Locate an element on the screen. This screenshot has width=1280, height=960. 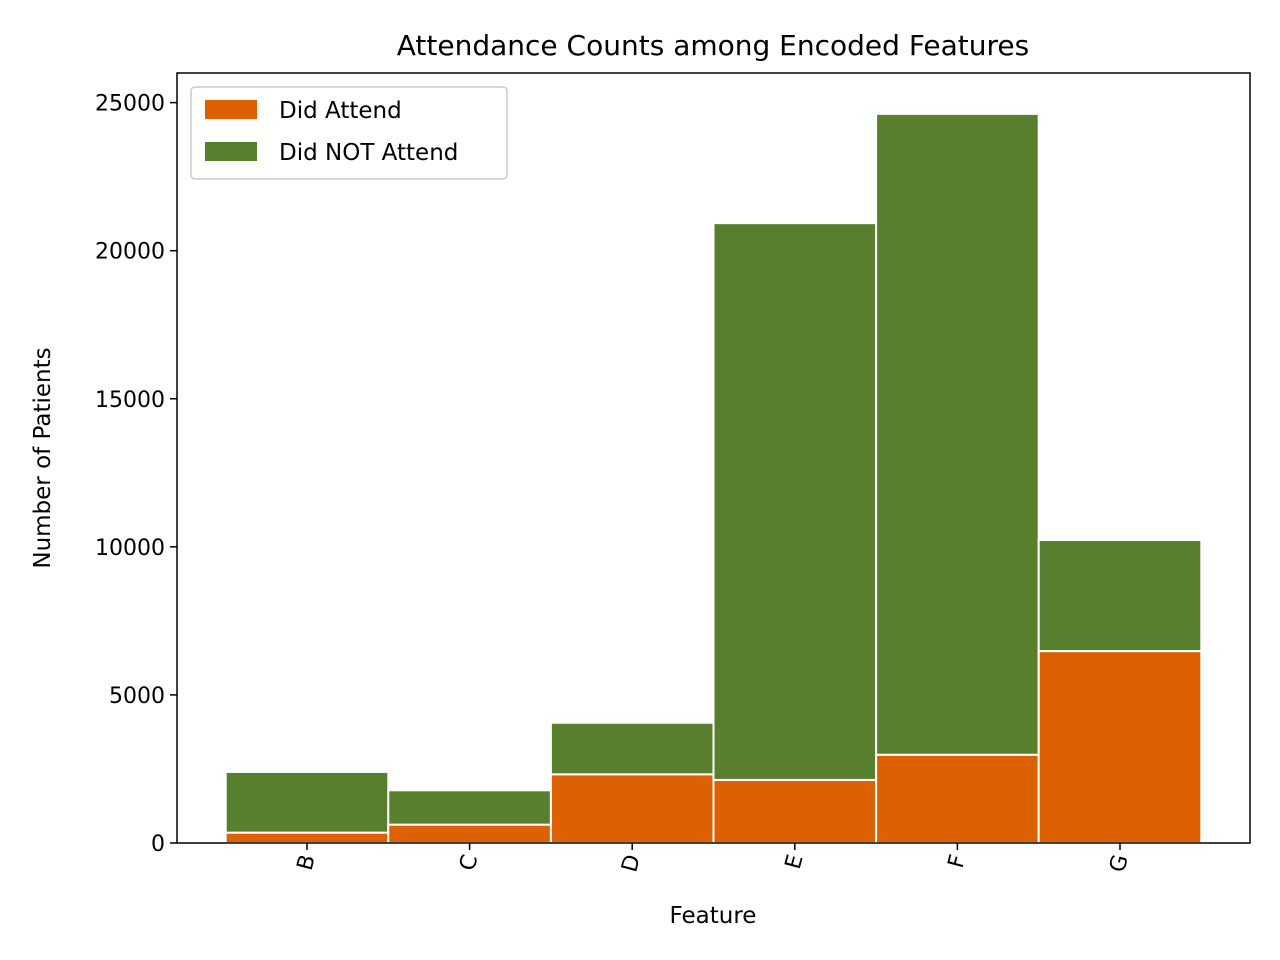
bar-G-did-not-attend is located at coordinates (1120, 596).